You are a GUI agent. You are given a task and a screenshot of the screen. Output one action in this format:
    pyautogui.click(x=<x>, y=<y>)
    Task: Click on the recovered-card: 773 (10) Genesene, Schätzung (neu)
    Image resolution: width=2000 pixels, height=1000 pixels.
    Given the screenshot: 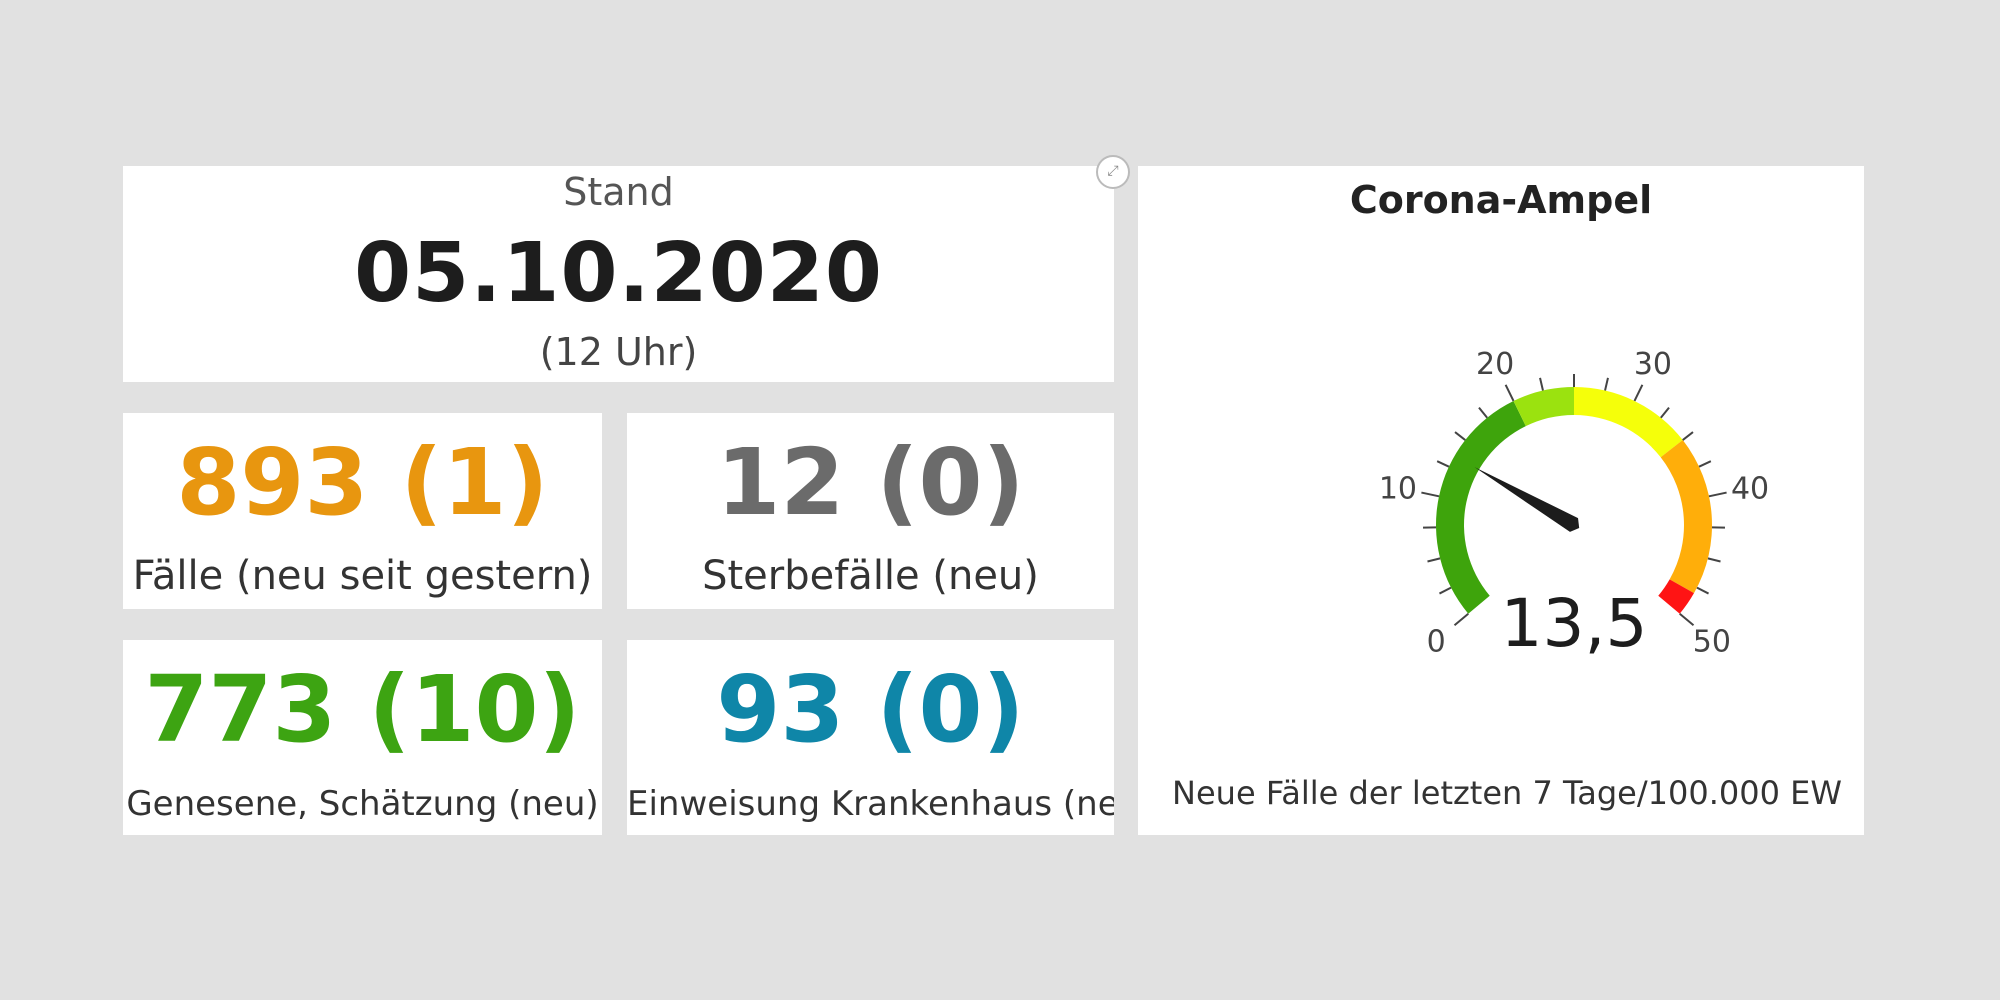 What is the action you would take?
    pyautogui.click(x=362, y=737)
    